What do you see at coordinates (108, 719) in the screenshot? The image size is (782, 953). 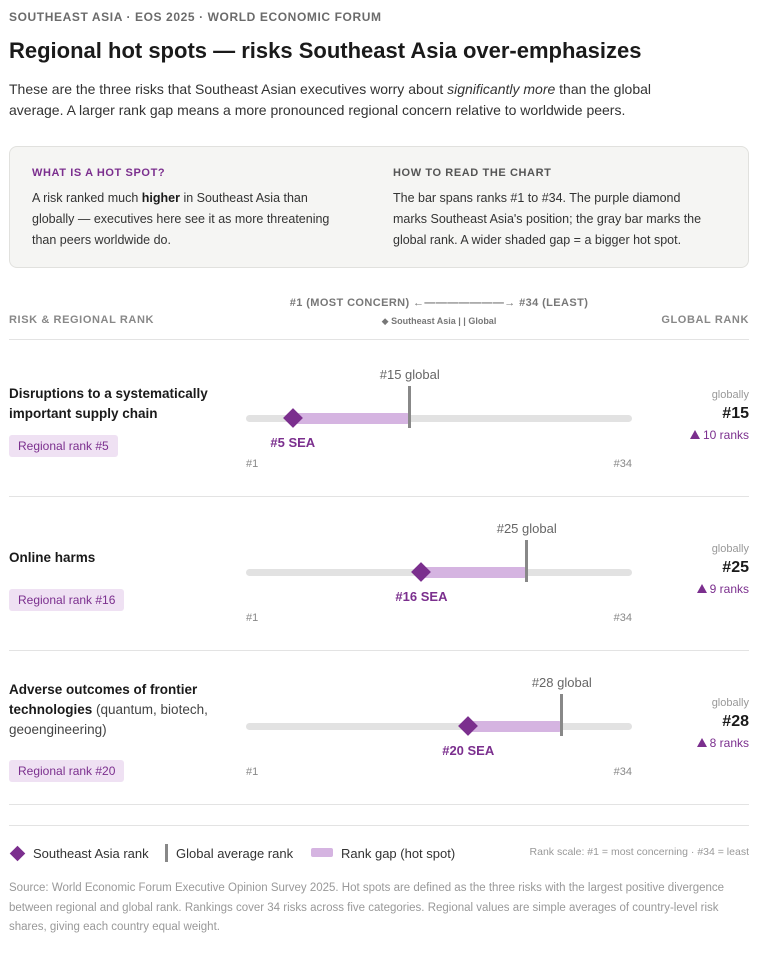 I see `risk-qualifier: (quantum, biotech, geoengineering)` at bounding box center [108, 719].